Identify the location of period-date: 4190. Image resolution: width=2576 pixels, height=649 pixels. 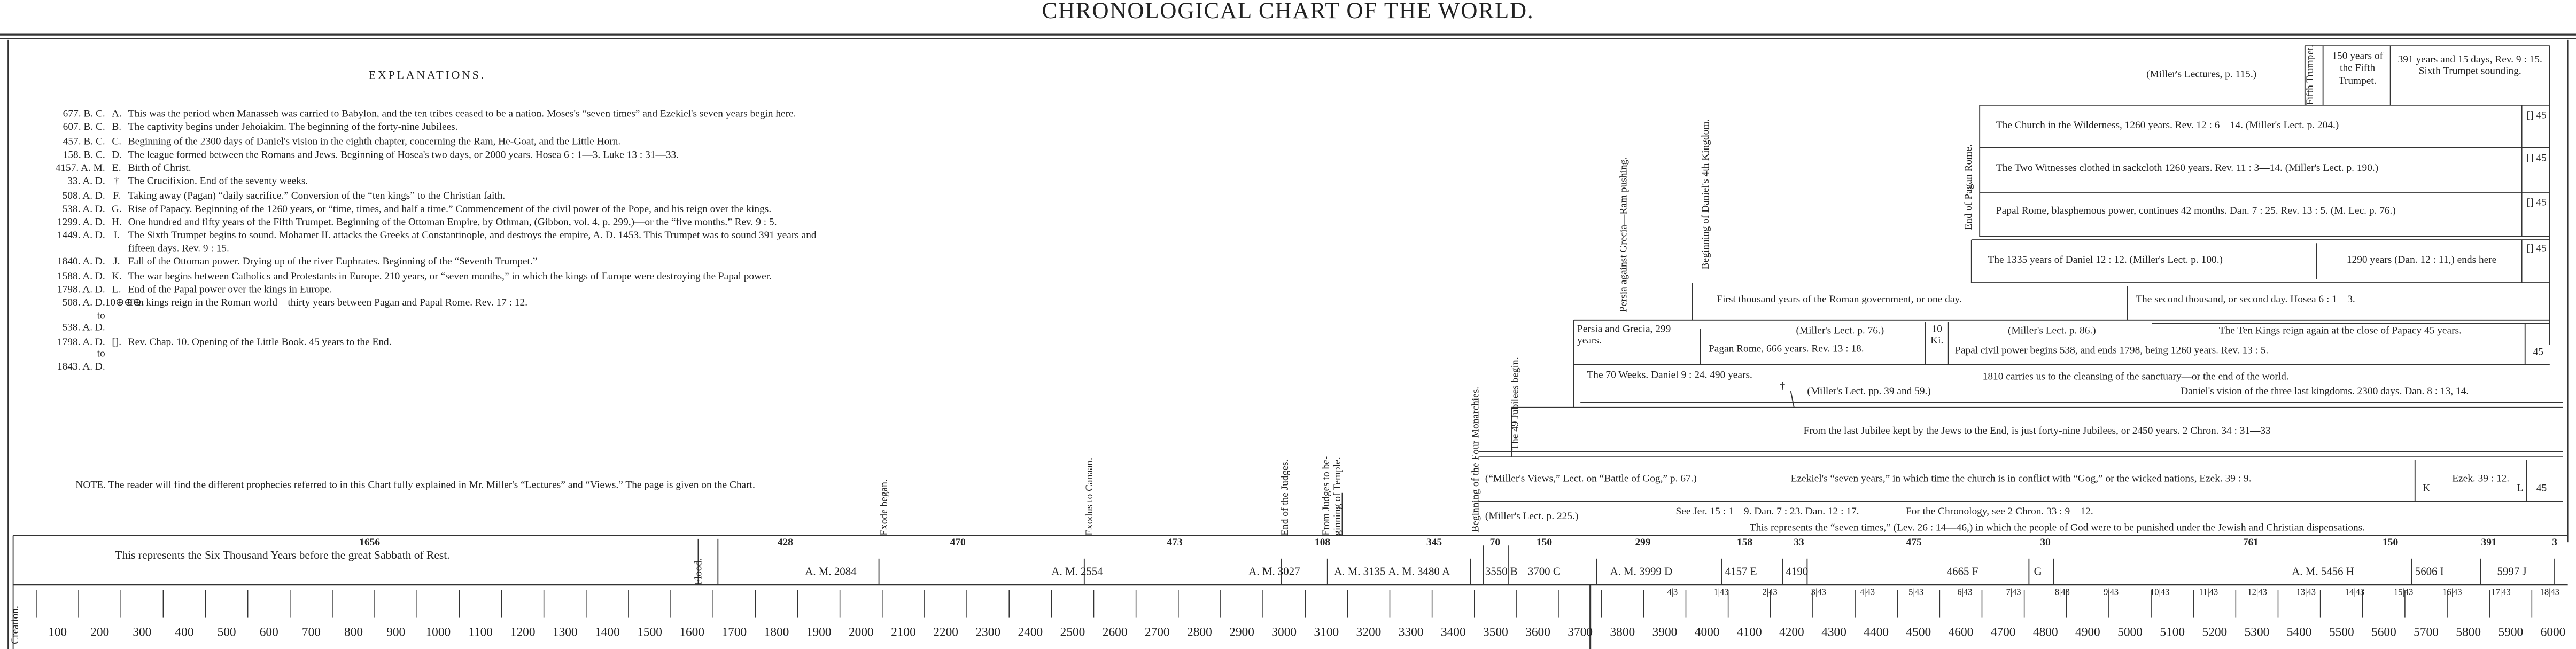
(1797, 573).